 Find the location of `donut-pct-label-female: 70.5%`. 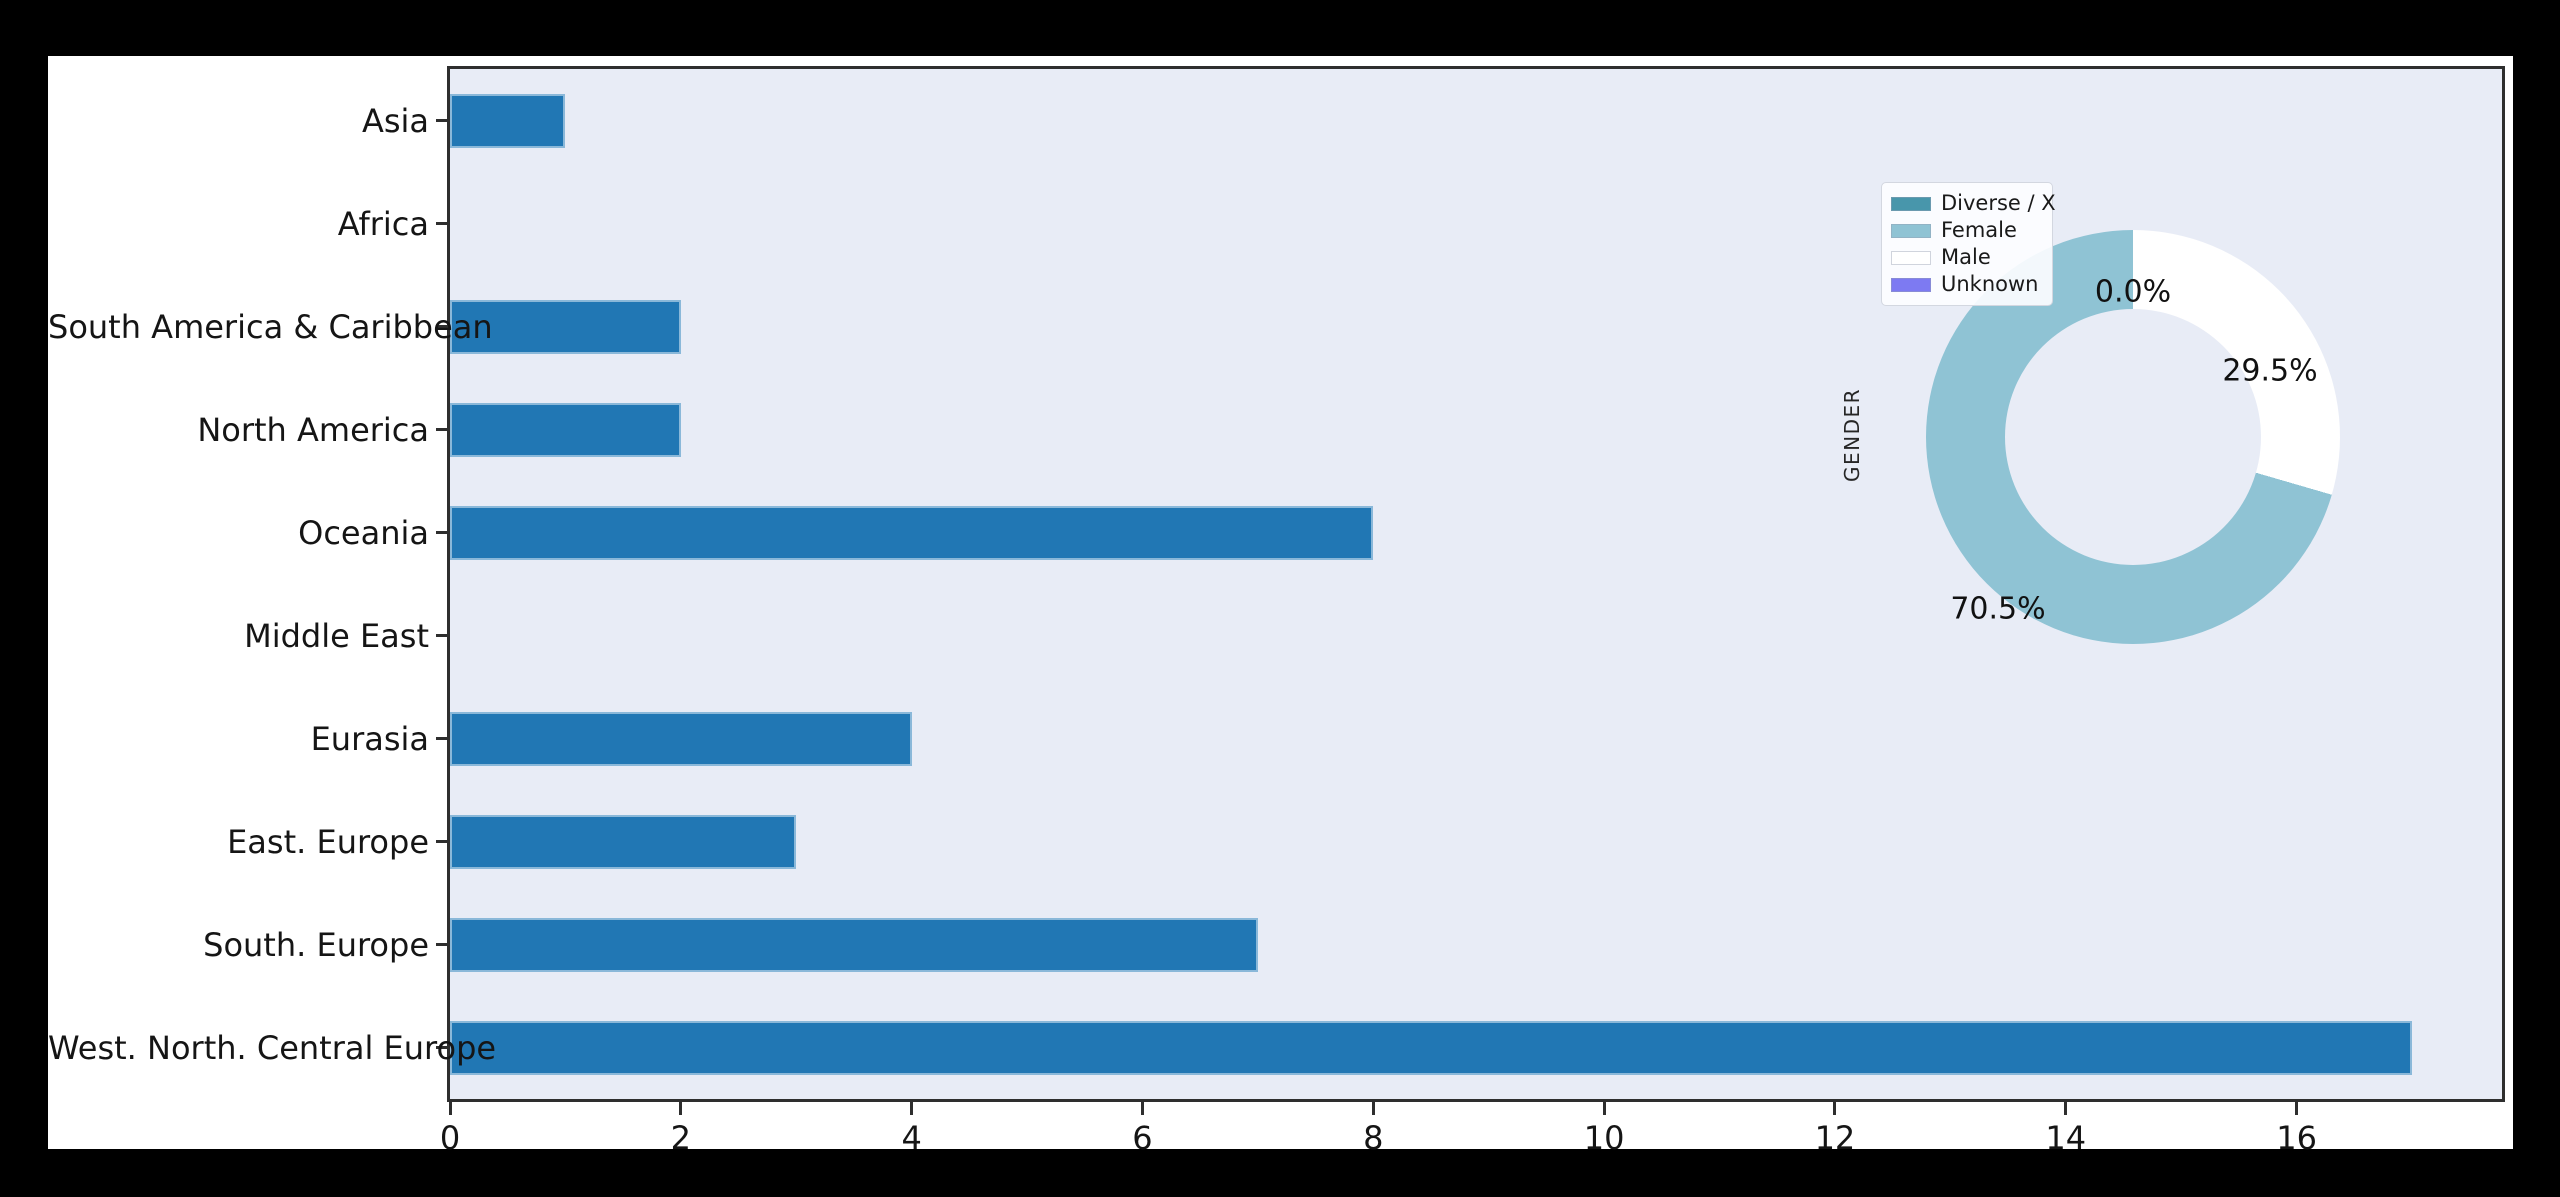

donut-pct-label-female: 70.5% is located at coordinates (1998, 609).